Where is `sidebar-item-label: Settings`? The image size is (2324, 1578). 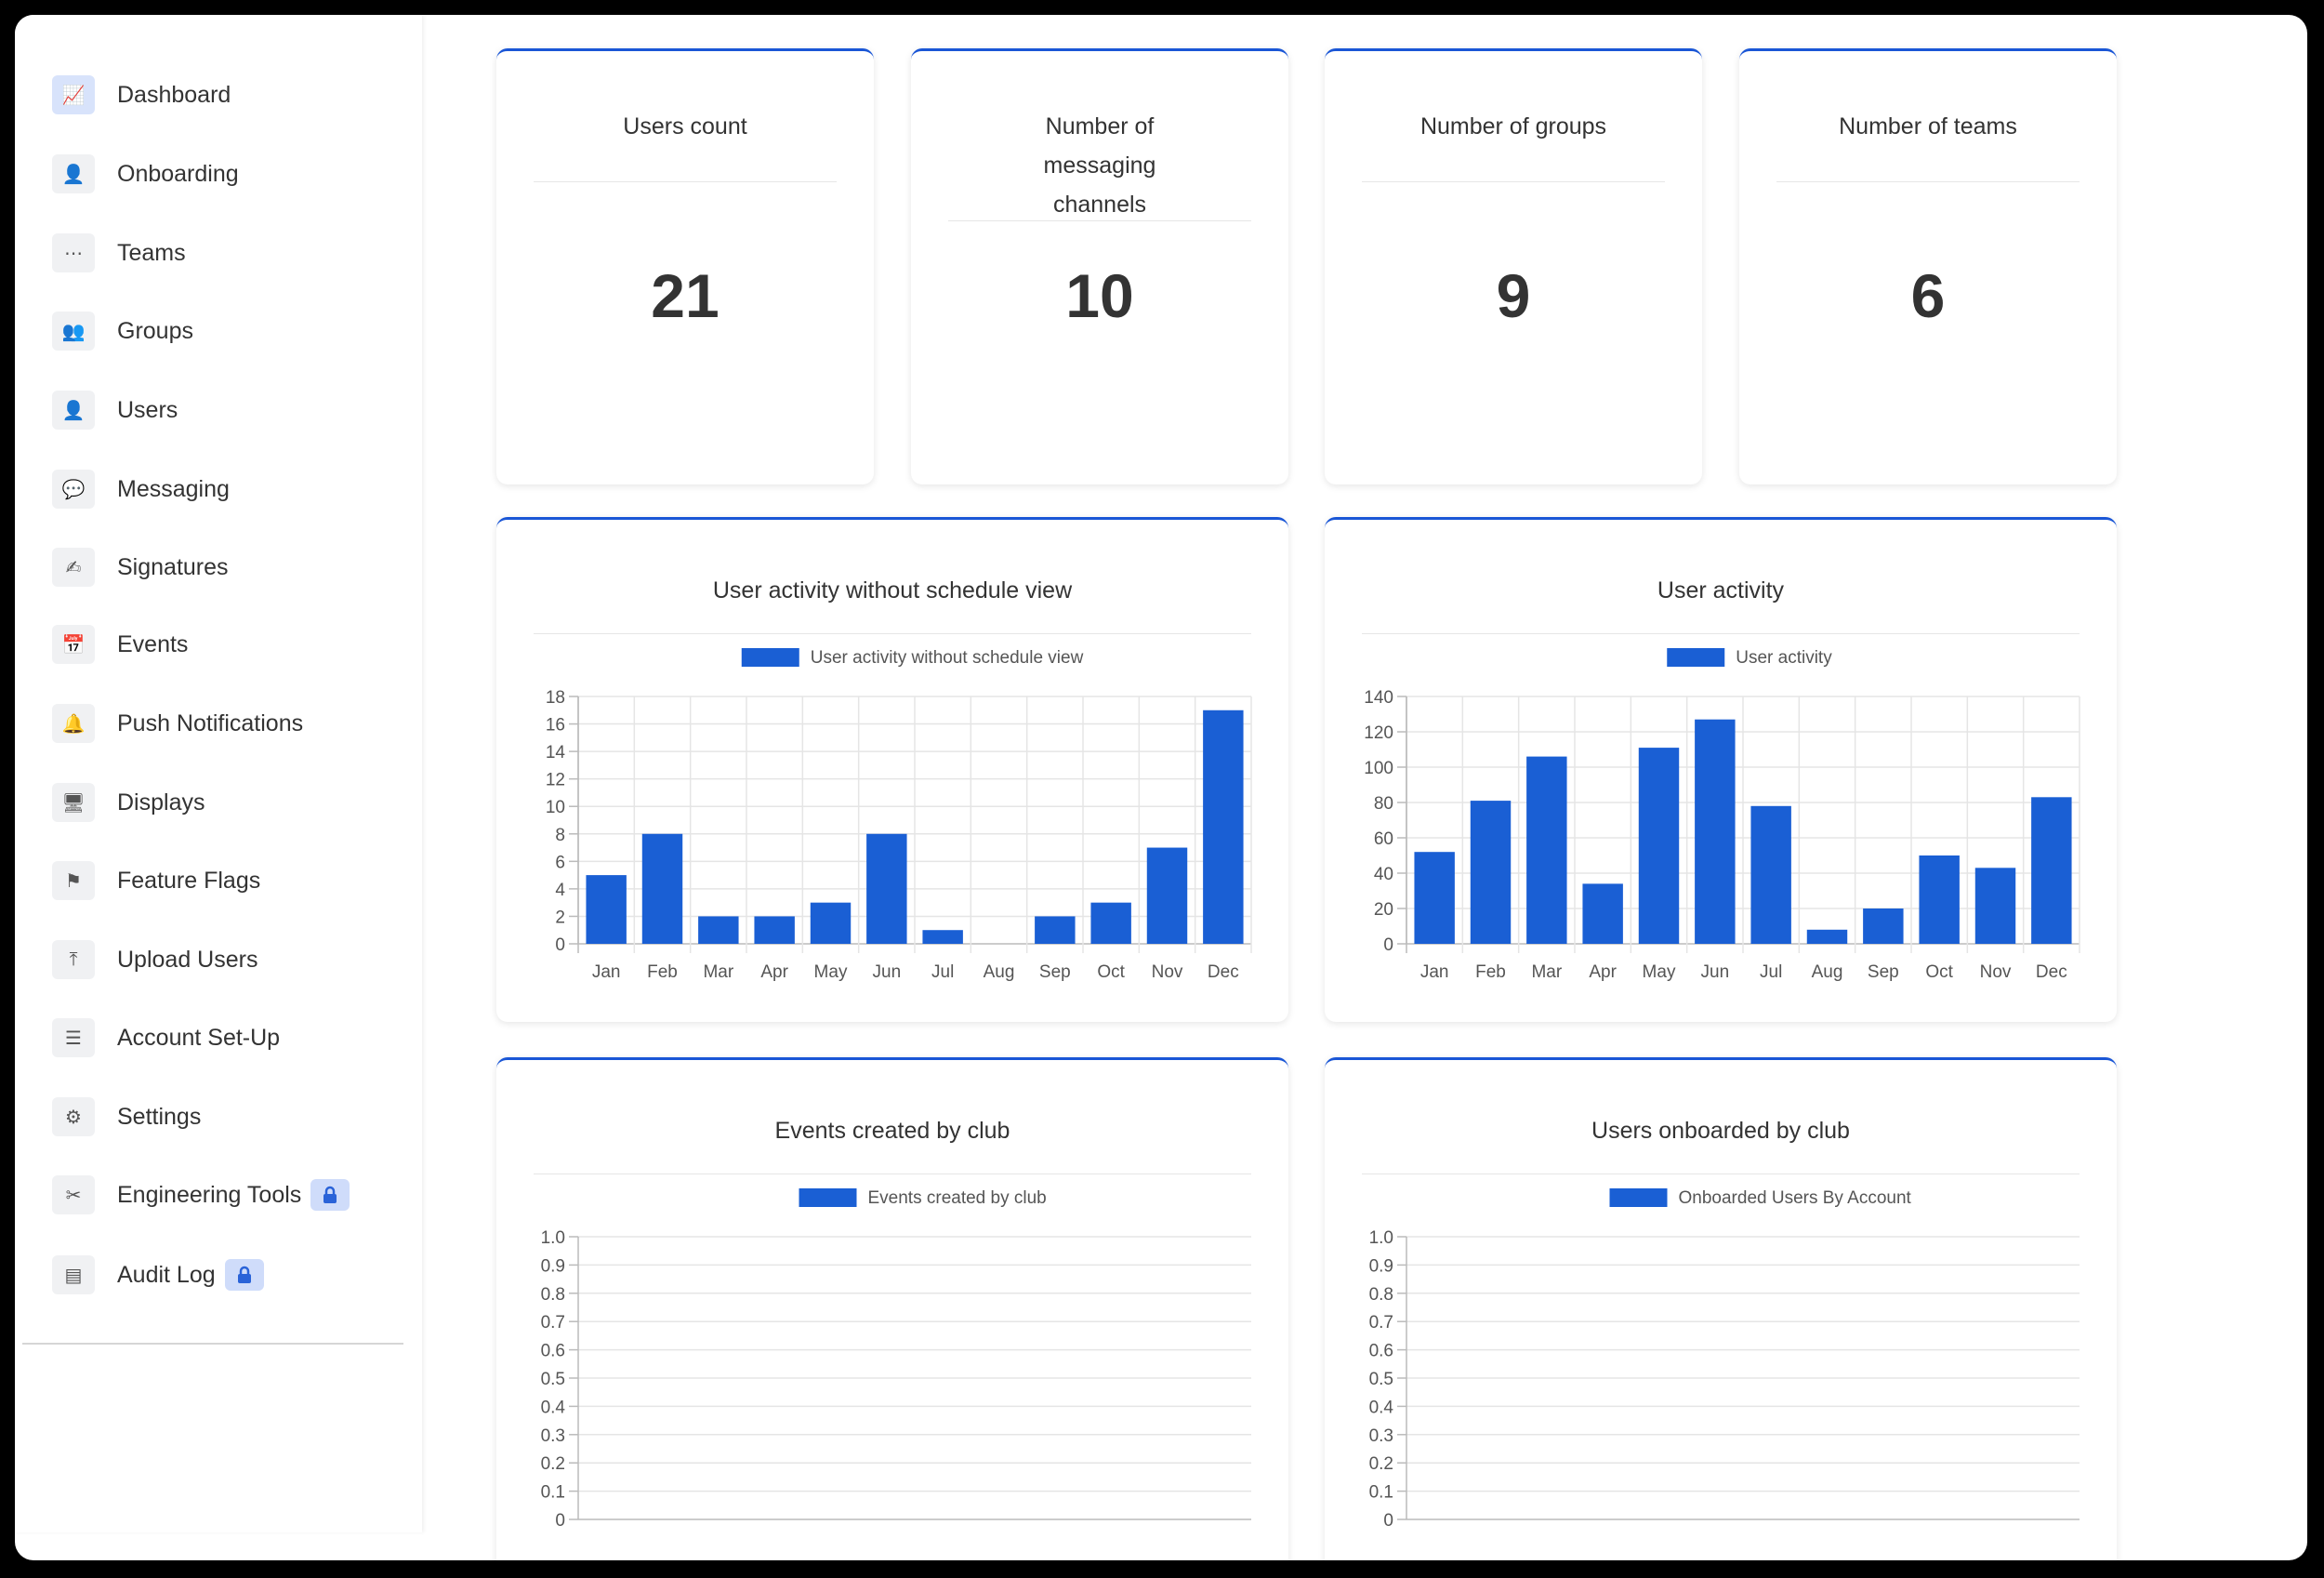
sidebar-item-label: Settings is located at coordinates (159, 1116).